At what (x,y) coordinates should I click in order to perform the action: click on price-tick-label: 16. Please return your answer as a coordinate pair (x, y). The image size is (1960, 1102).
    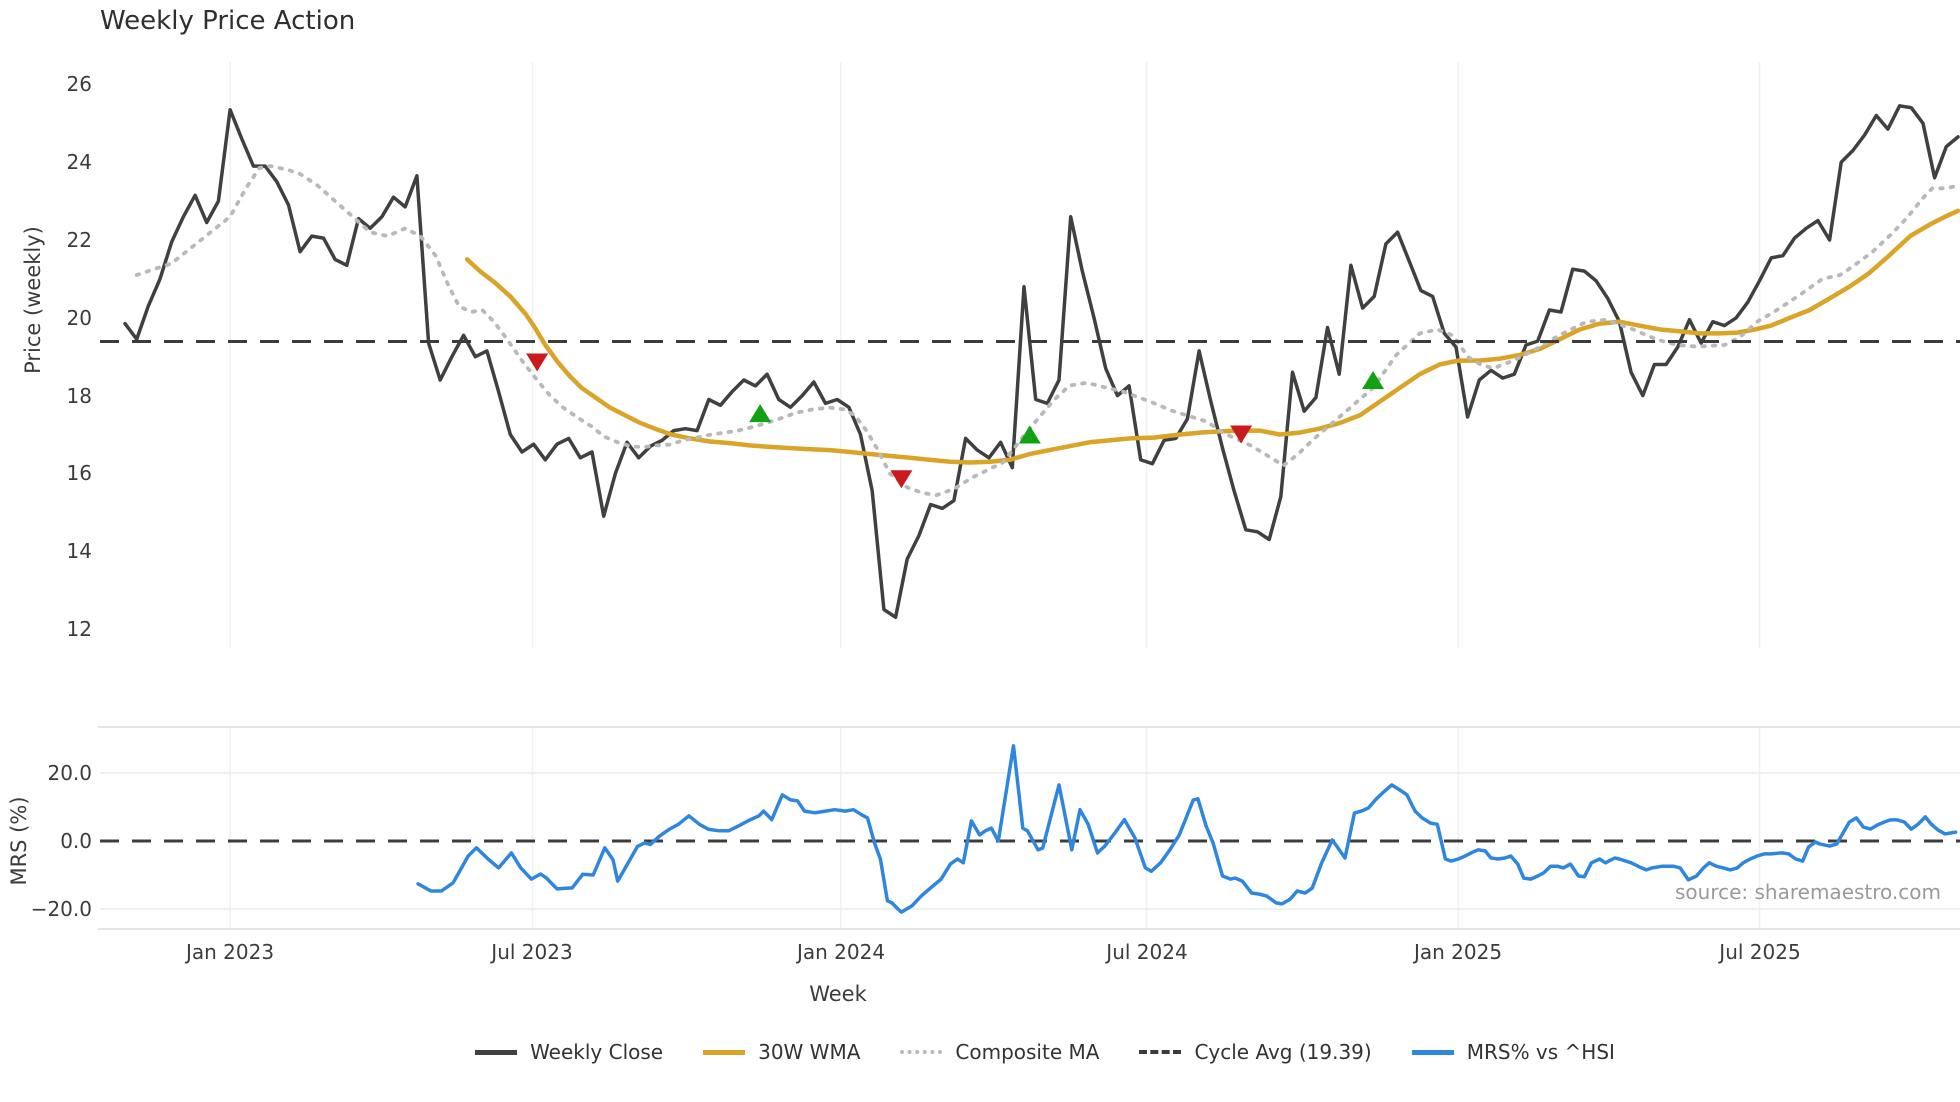
    Looking at the image, I should click on (79, 473).